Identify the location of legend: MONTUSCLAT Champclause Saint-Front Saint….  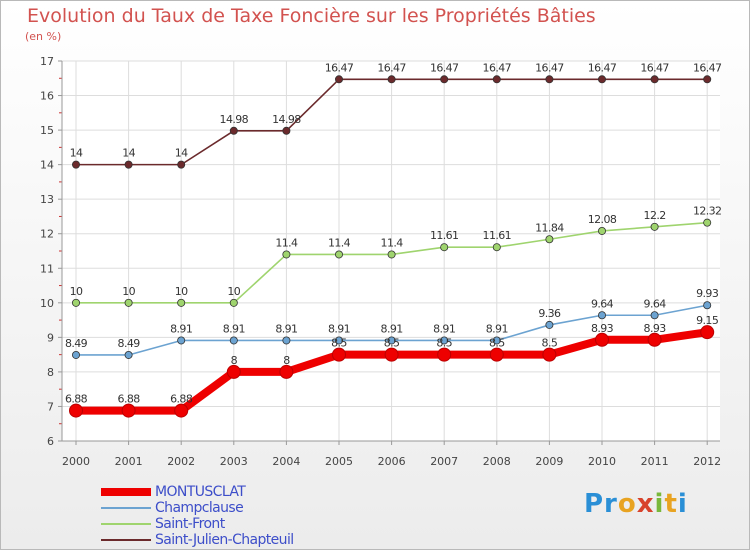
(197, 516).